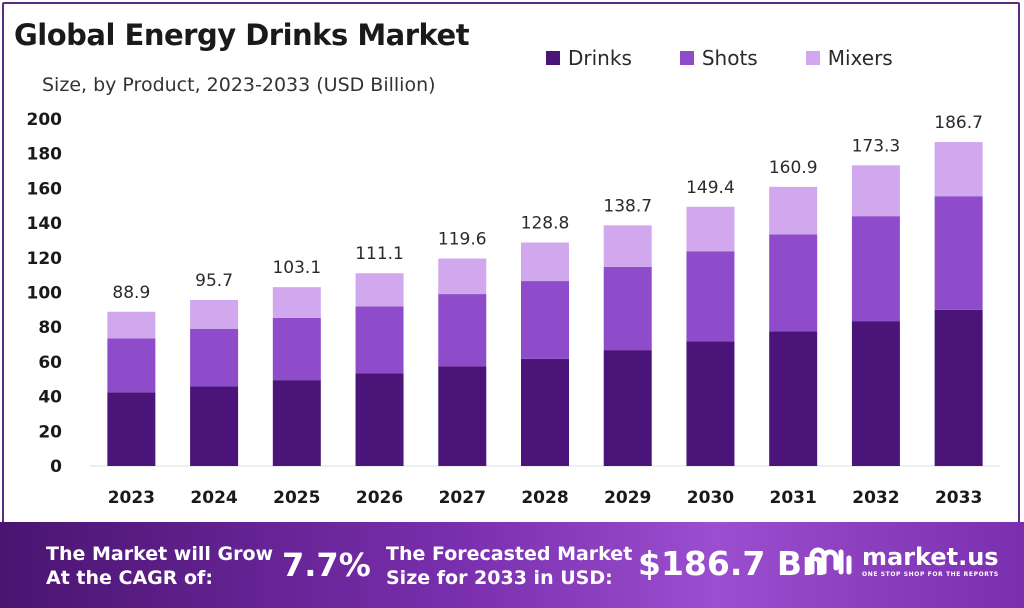  What do you see at coordinates (45, 259) in the screenshot?
I see `y-tick-label: 120` at bounding box center [45, 259].